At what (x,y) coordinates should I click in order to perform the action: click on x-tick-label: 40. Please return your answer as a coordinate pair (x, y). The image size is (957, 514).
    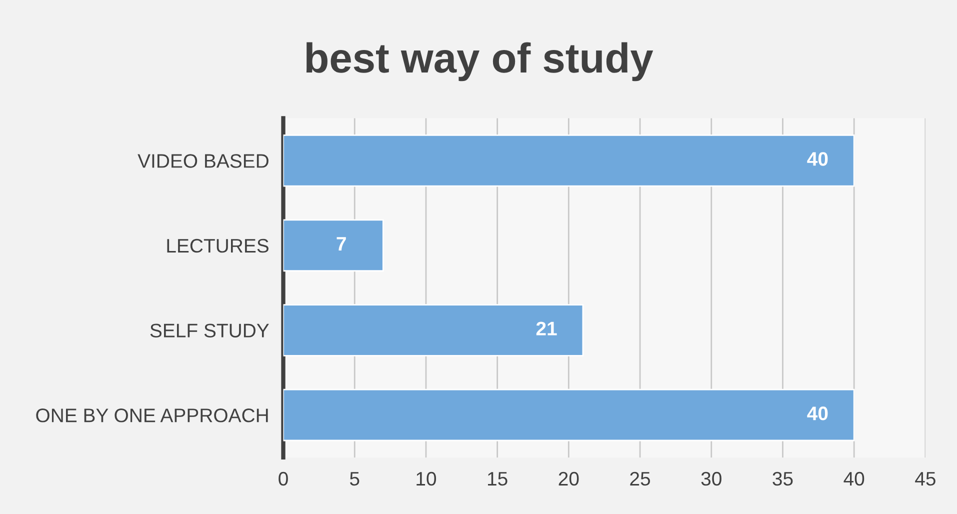
    Looking at the image, I should click on (854, 479).